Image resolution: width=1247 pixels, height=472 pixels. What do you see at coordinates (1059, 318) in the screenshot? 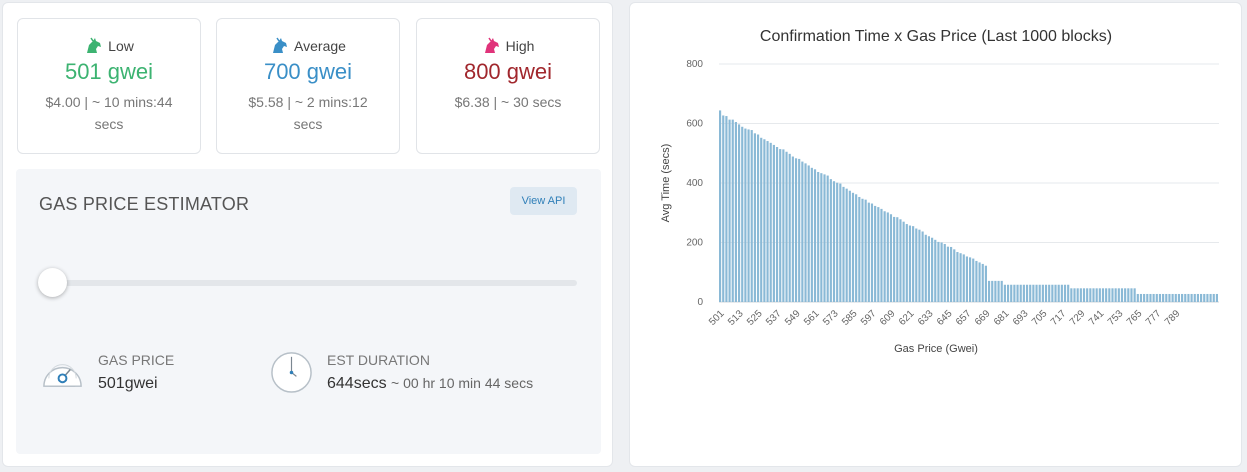
I see `chart-x-tick-label: 717` at bounding box center [1059, 318].